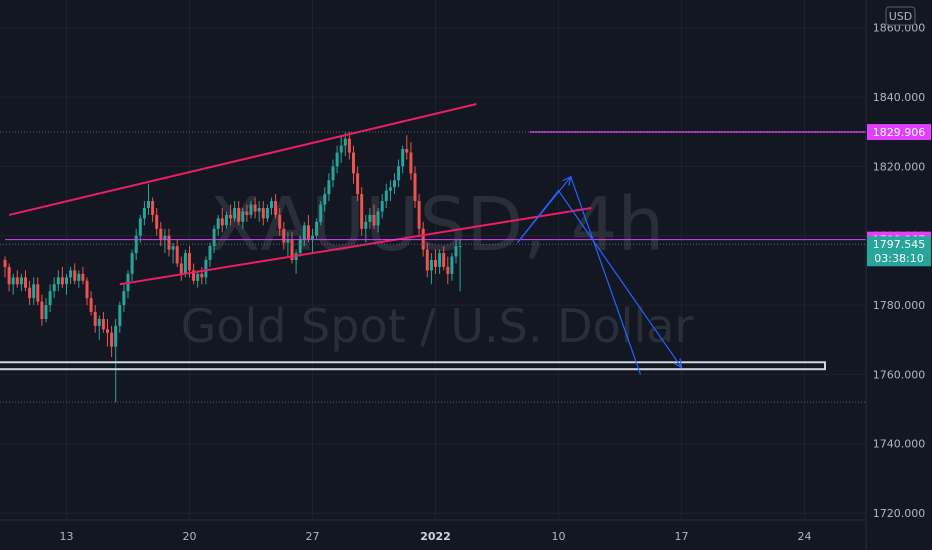  What do you see at coordinates (899, 244) in the screenshot?
I see `price-label-value: 1797.545` at bounding box center [899, 244].